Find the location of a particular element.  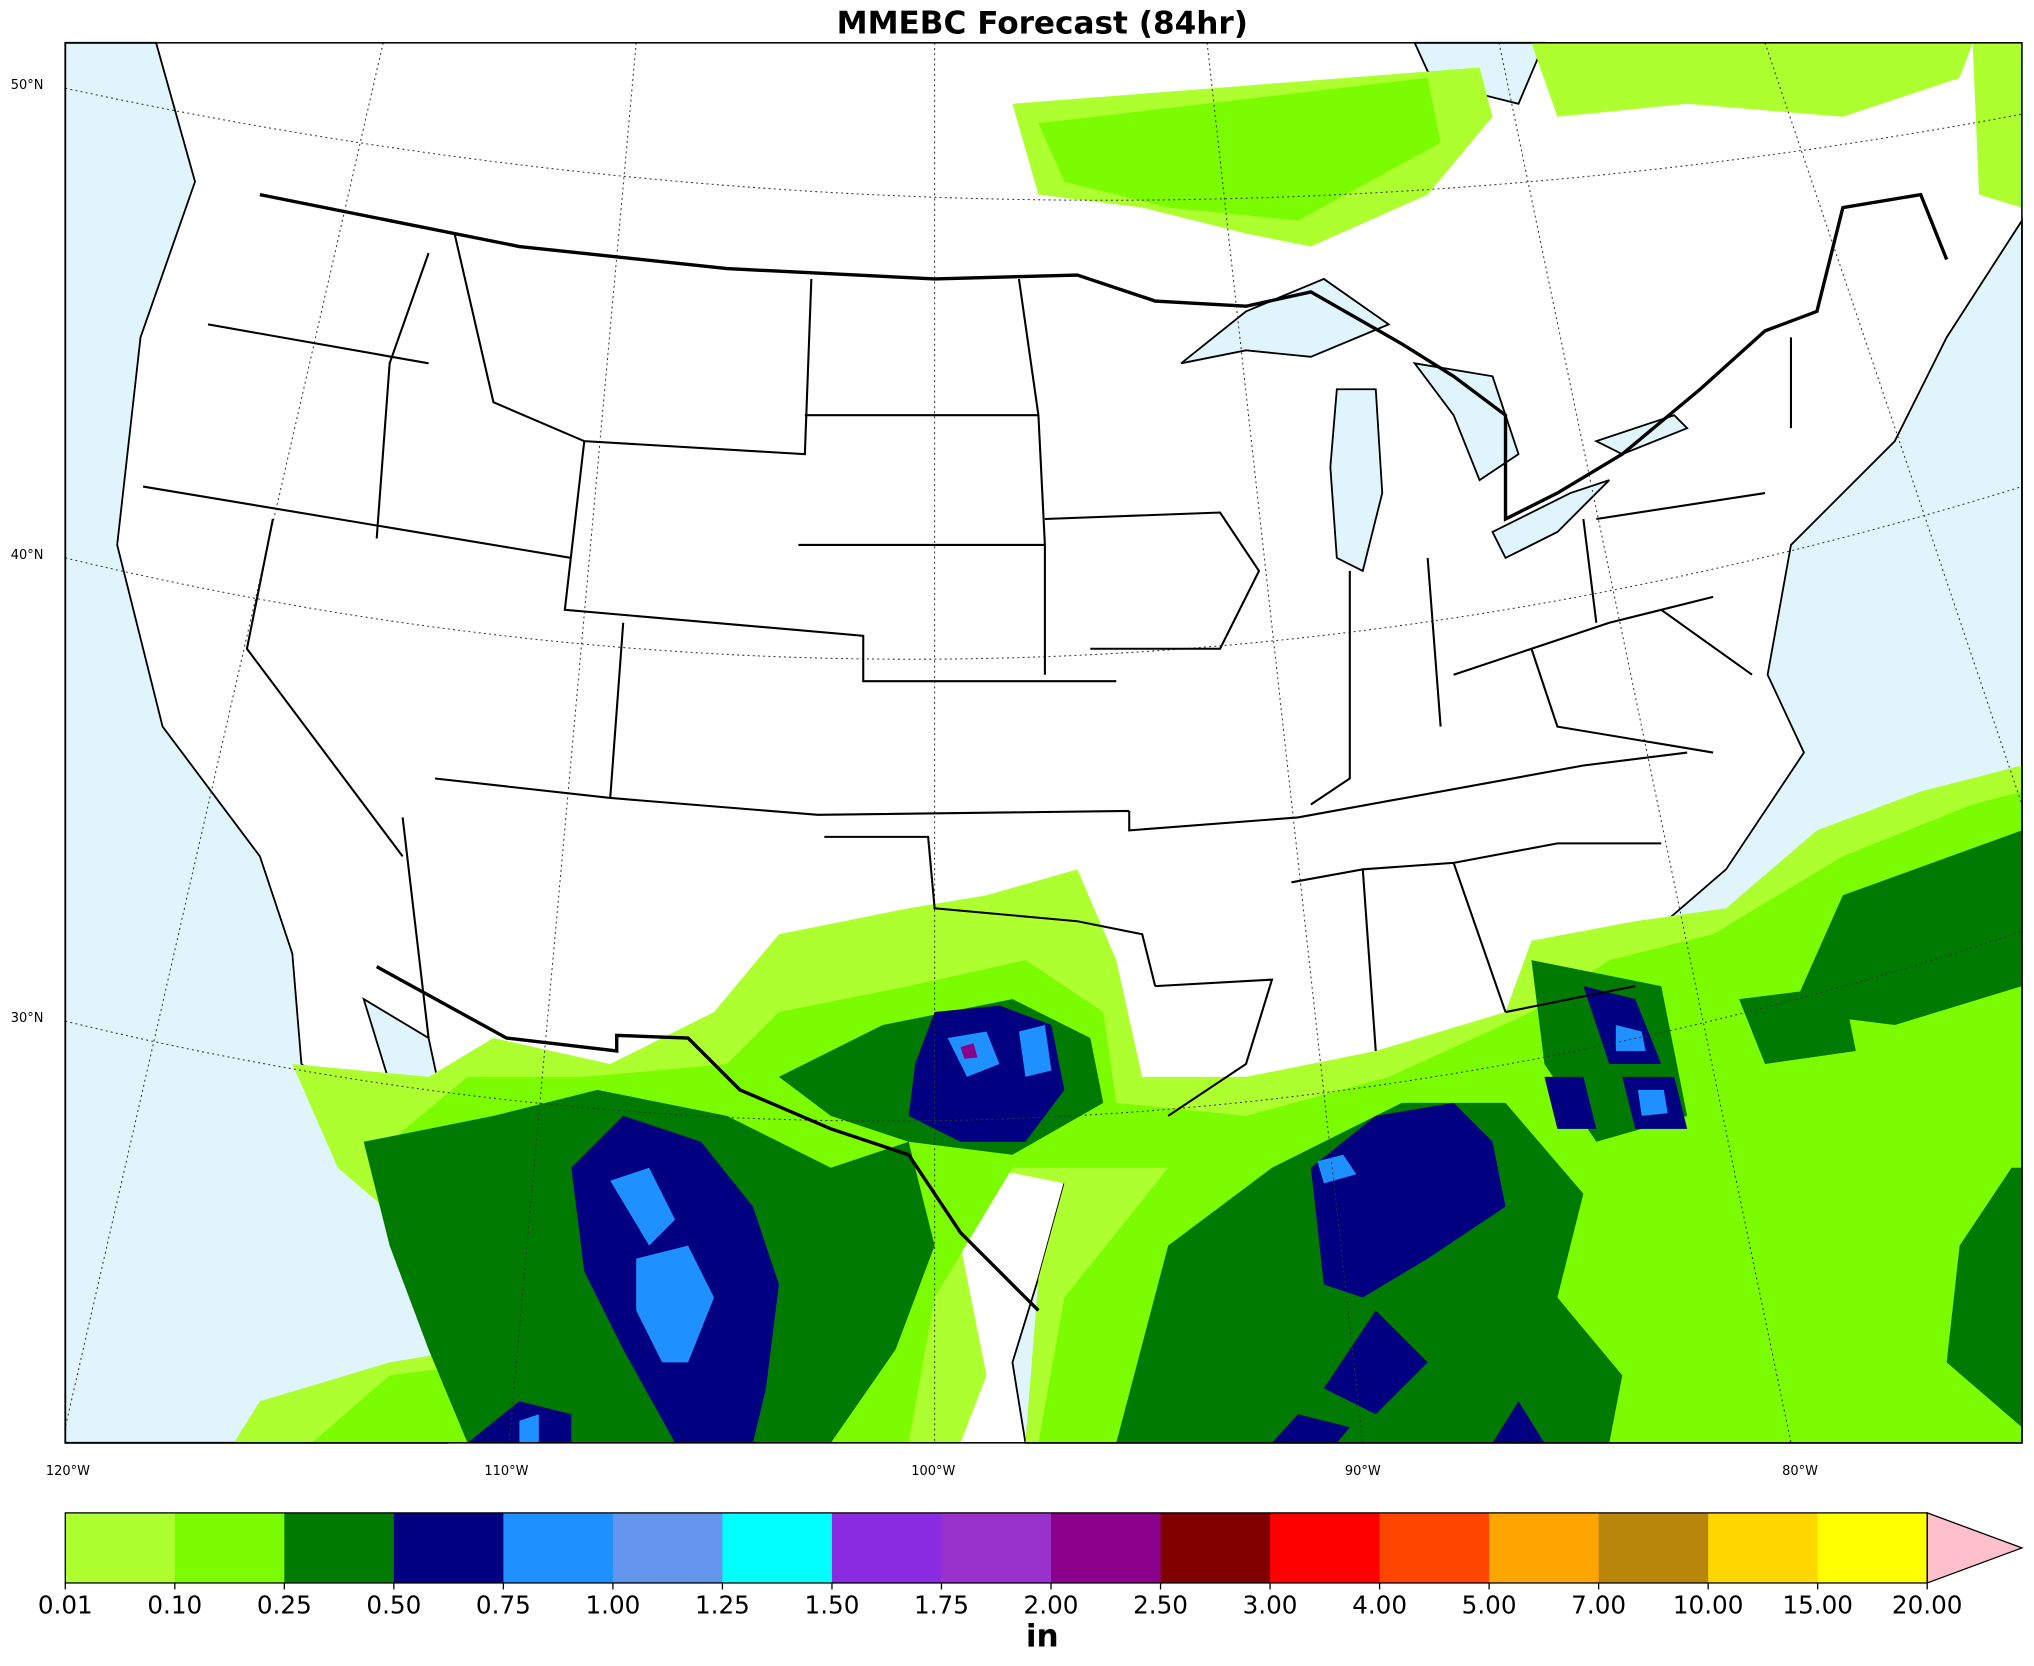

lake-superior is located at coordinates (1285, 321).